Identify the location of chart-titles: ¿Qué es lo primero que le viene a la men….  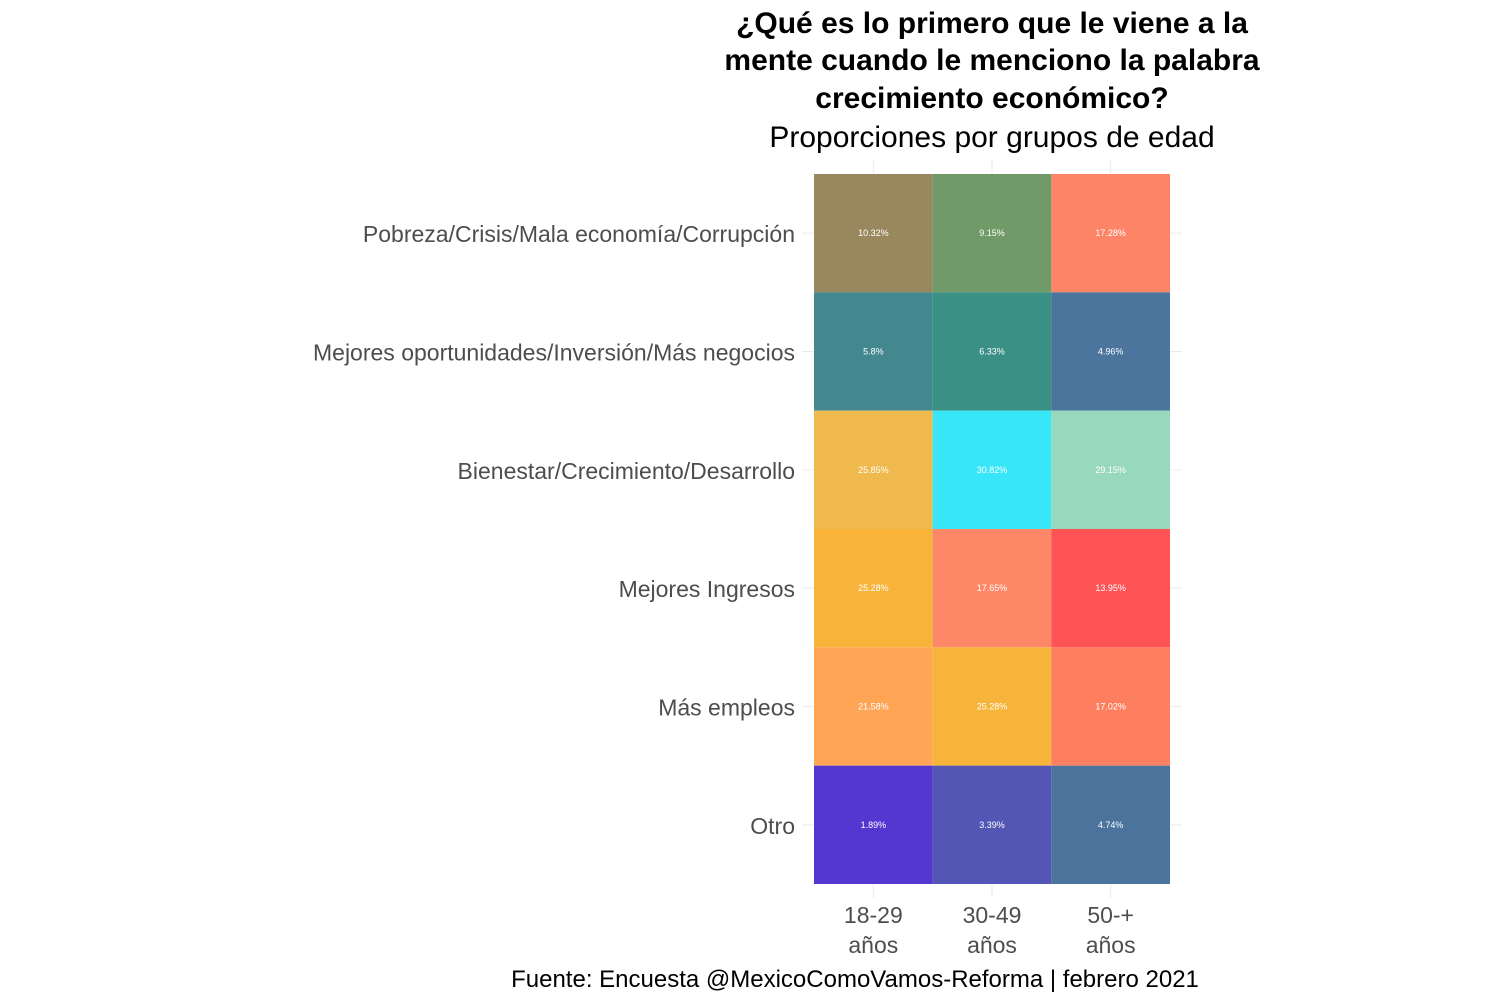
(991, 80).